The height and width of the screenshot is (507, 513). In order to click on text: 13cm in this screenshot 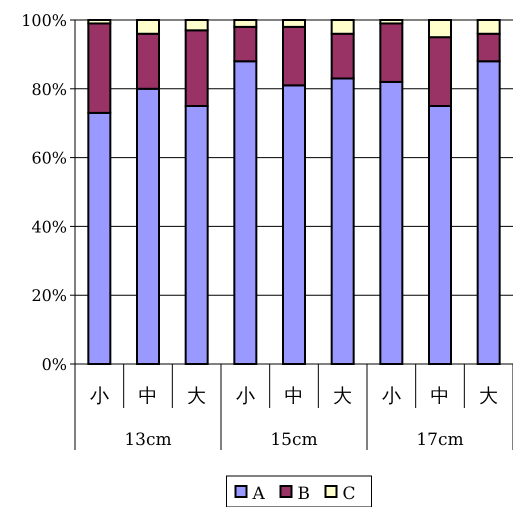, I will do `click(148, 440)`.